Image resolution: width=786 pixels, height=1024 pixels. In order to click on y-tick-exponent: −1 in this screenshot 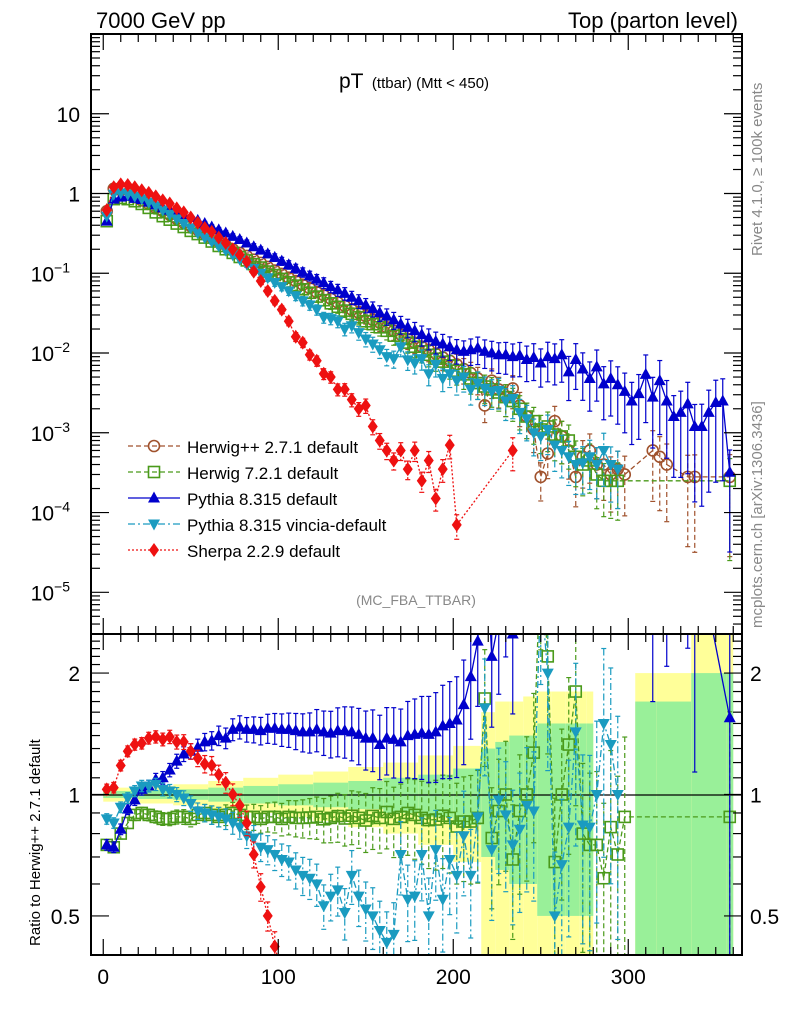, I will do `click(62, 267)`.